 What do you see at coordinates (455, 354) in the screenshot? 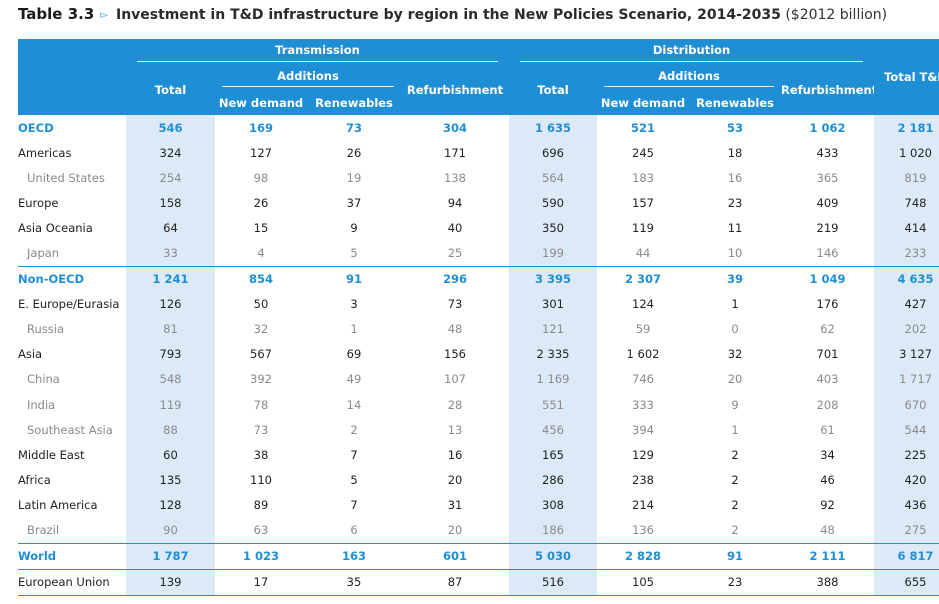
I see `cell-transmission-refurbishment: 156` at bounding box center [455, 354].